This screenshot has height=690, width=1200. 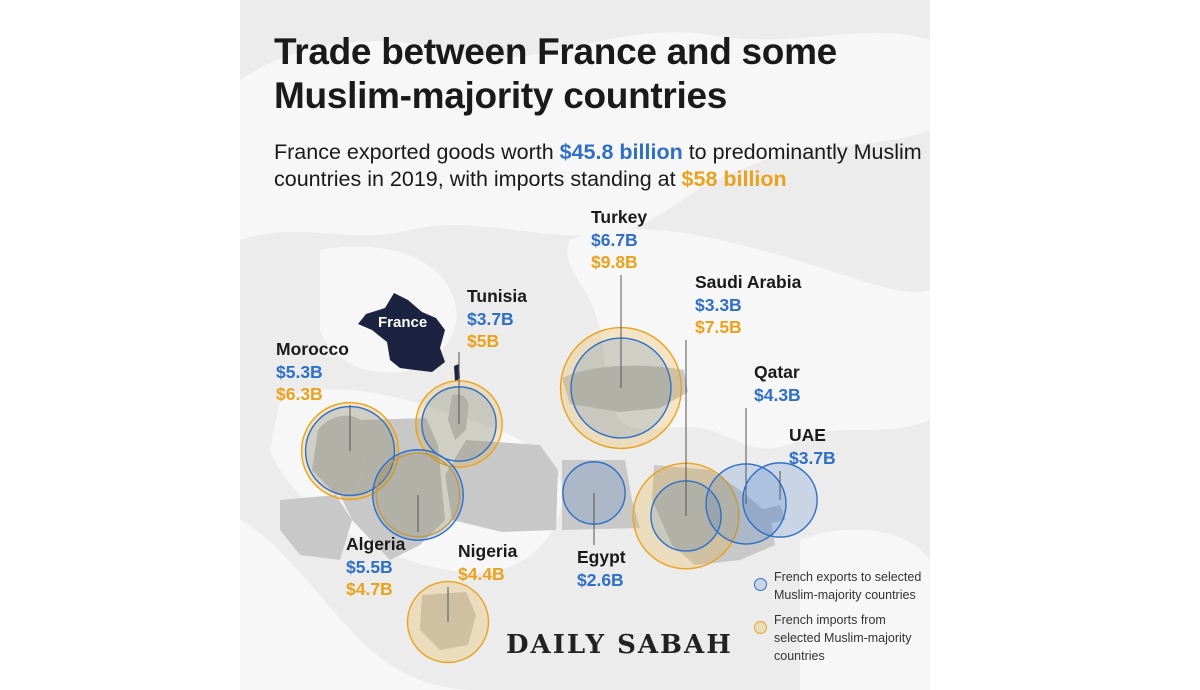 What do you see at coordinates (497, 296) in the screenshot?
I see `tunisia-name: Tunisia` at bounding box center [497, 296].